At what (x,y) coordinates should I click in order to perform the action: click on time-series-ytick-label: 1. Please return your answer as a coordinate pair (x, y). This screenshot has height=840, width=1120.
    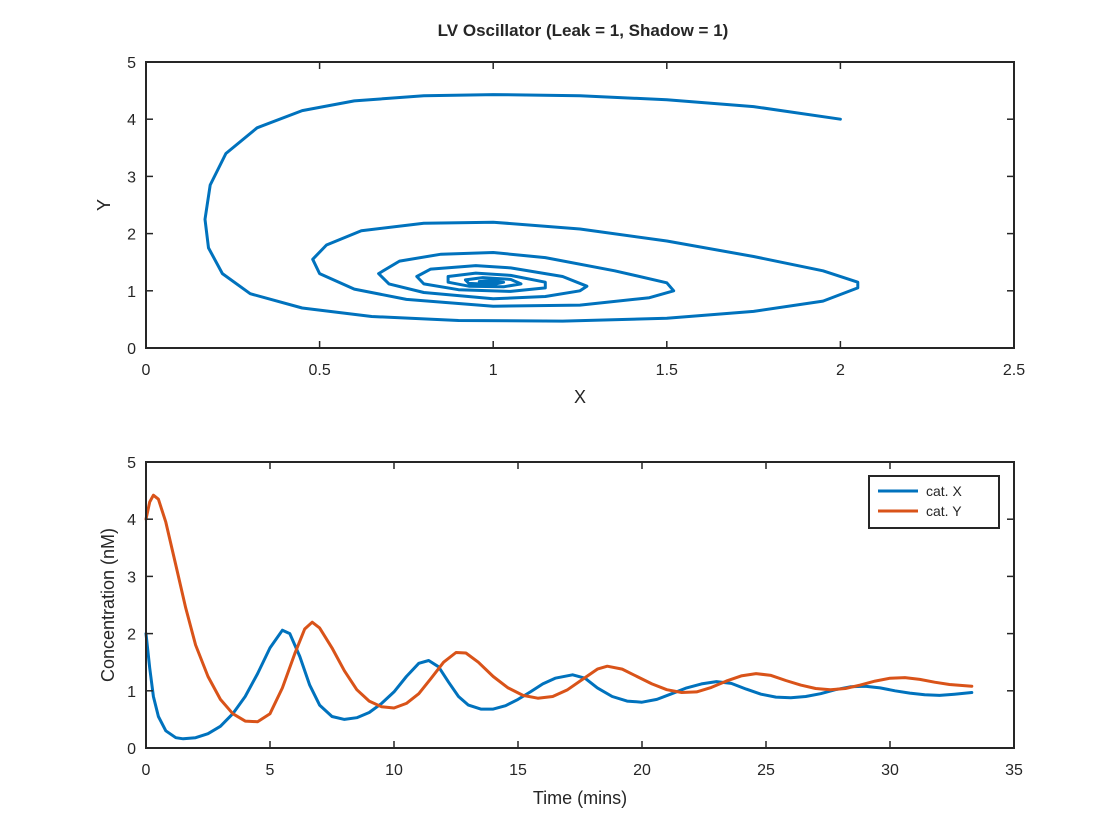
    Looking at the image, I should click on (131, 692).